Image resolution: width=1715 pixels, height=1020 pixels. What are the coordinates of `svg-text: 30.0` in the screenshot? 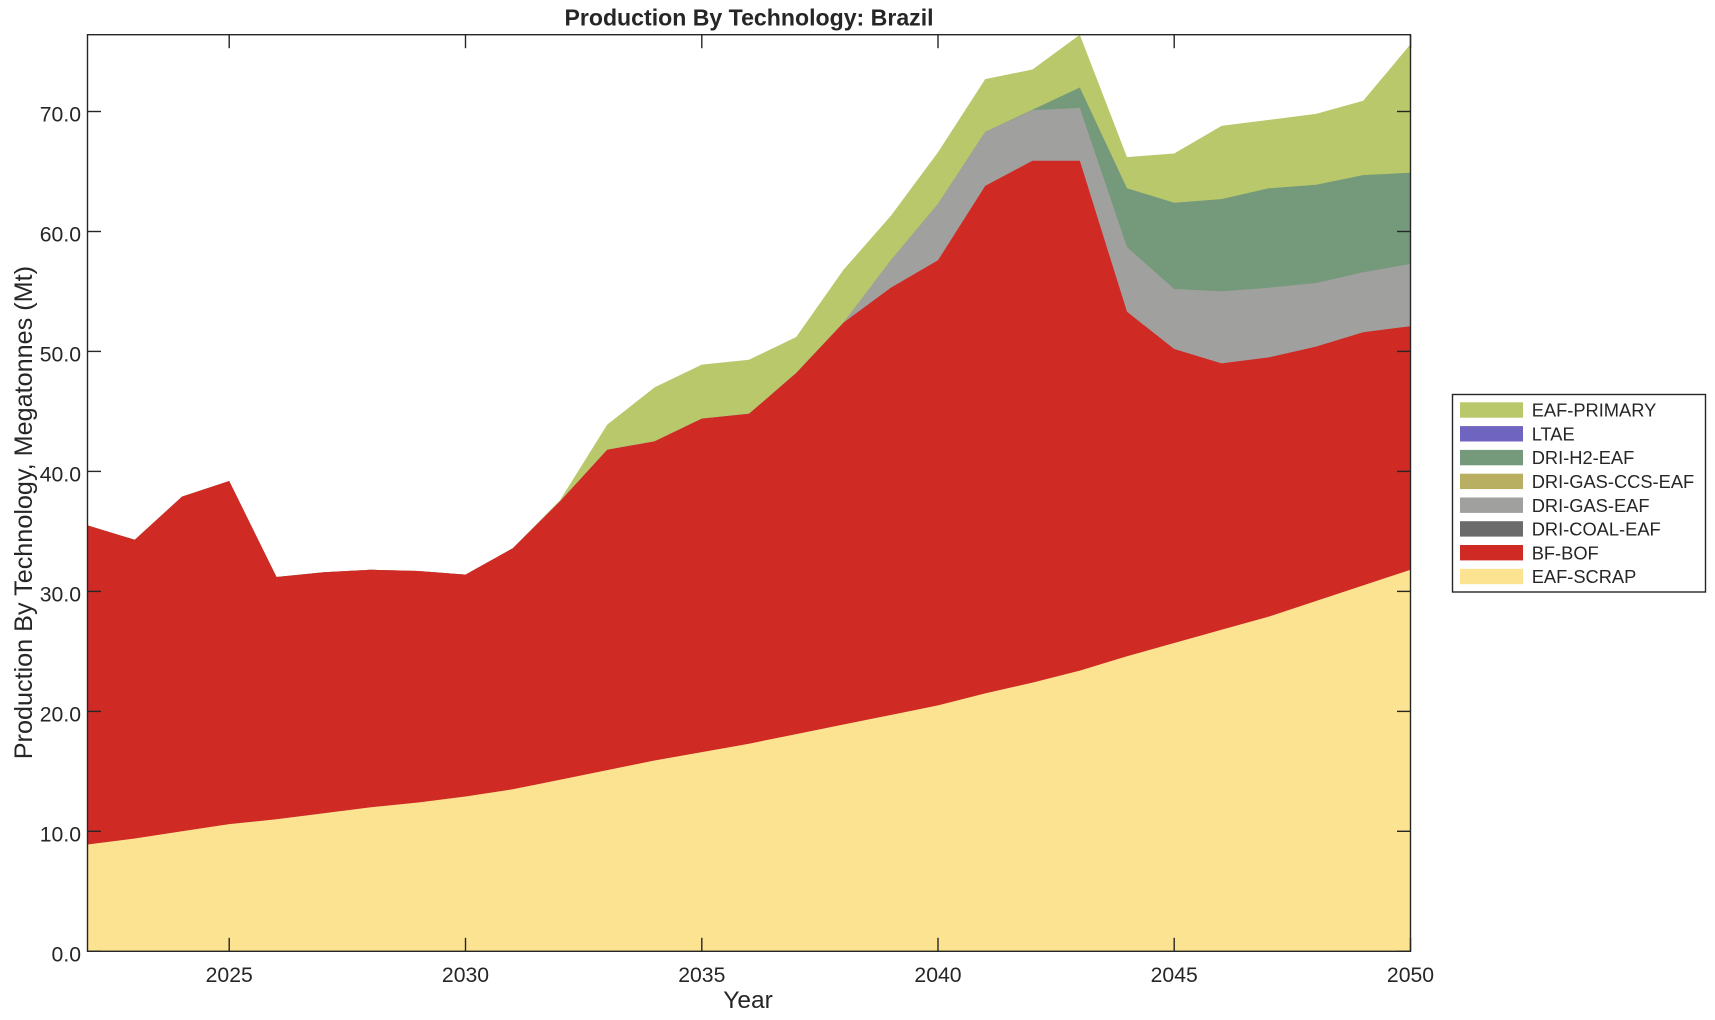 It's located at (60, 594).